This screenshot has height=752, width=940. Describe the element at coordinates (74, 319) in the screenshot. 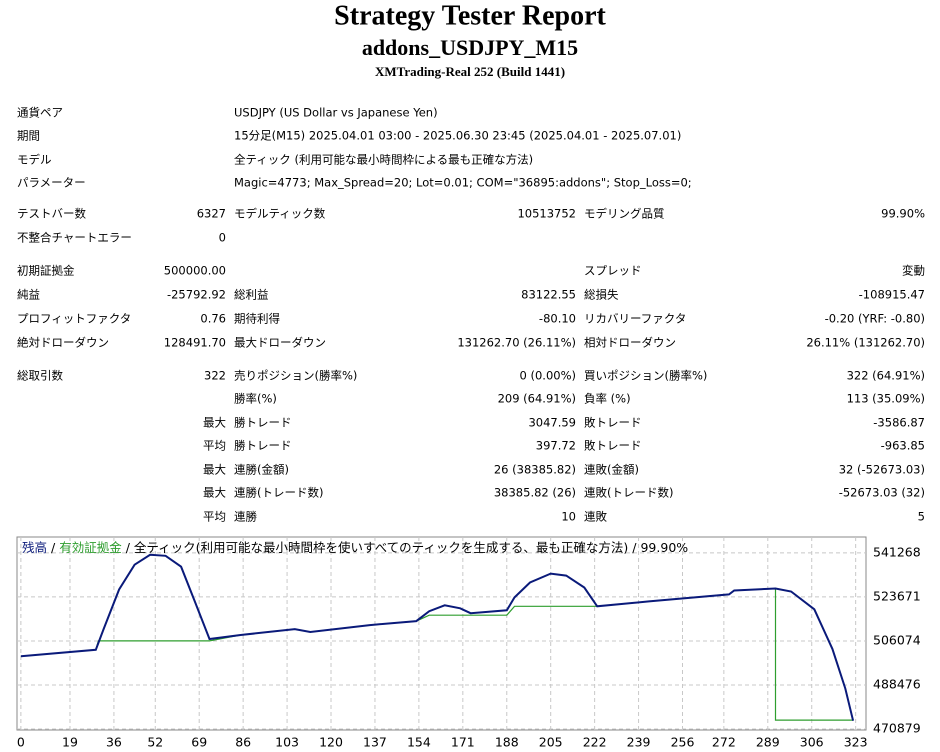

I see `stat-label: プロフィットファクタ` at that location.